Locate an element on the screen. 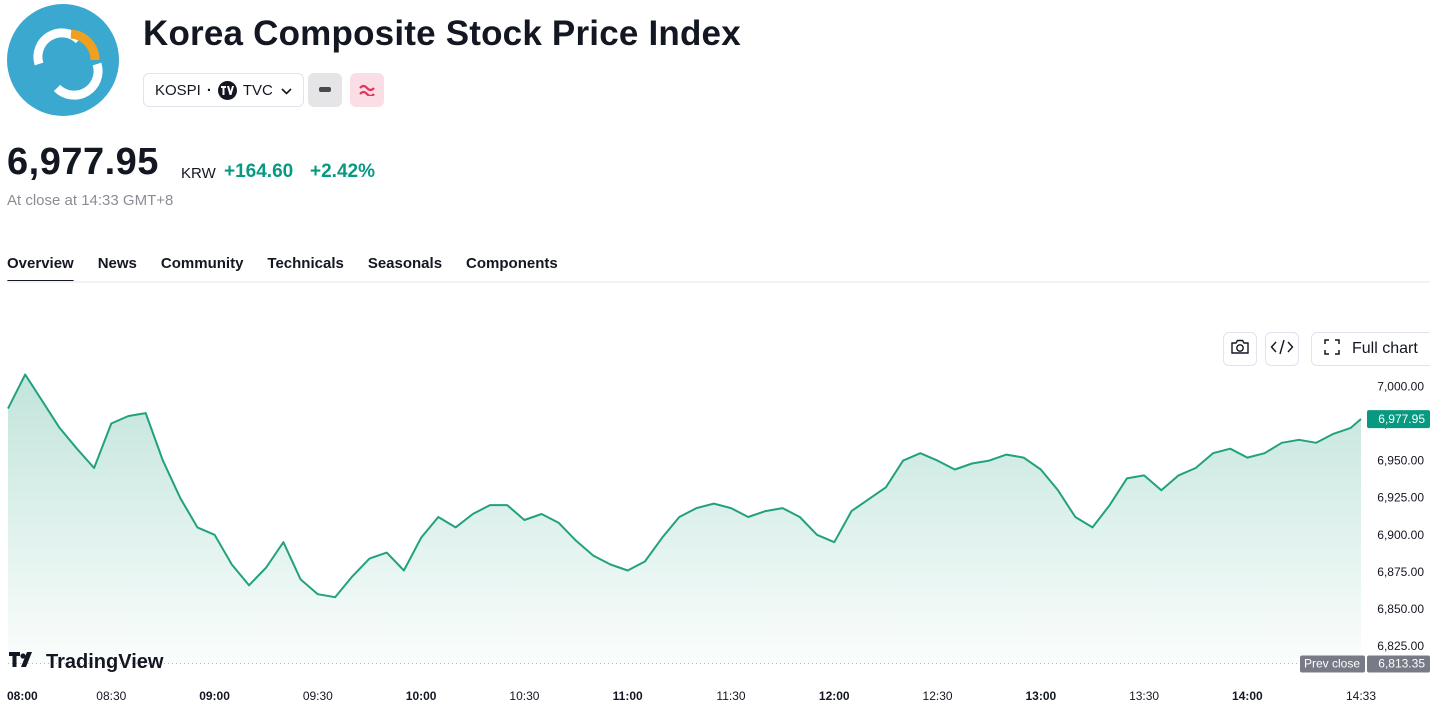  embed-button is located at coordinates (1282, 349).